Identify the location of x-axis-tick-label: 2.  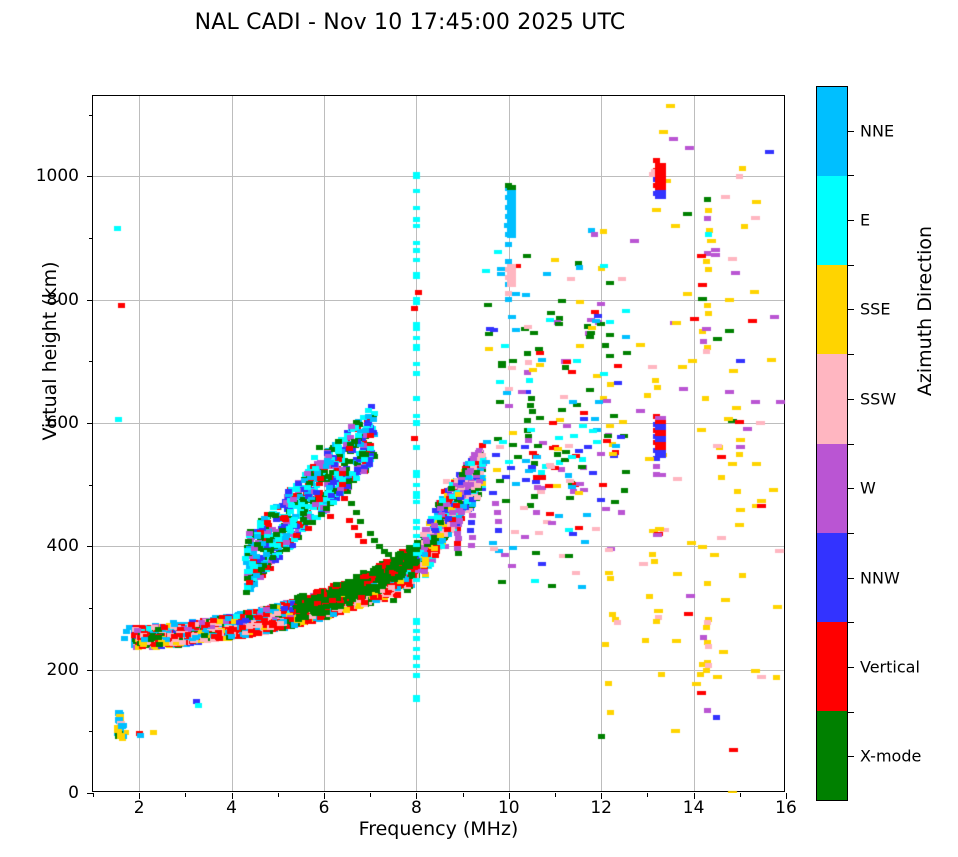
(139, 808).